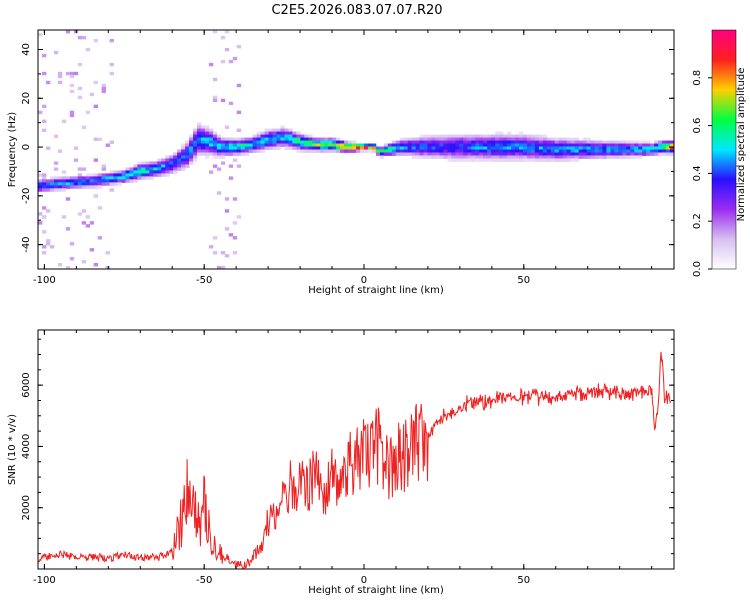 This screenshot has width=750, height=600. I want to click on y-tick-label: -20, so click(26, 196).